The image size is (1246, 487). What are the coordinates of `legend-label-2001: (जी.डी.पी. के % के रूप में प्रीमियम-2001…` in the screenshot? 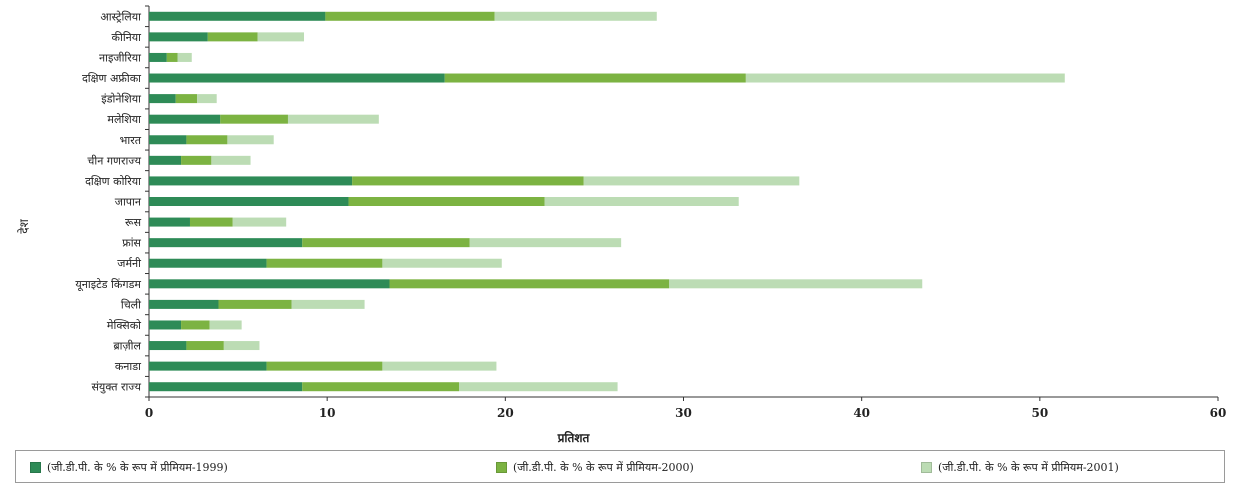 It's located at (1028, 467).